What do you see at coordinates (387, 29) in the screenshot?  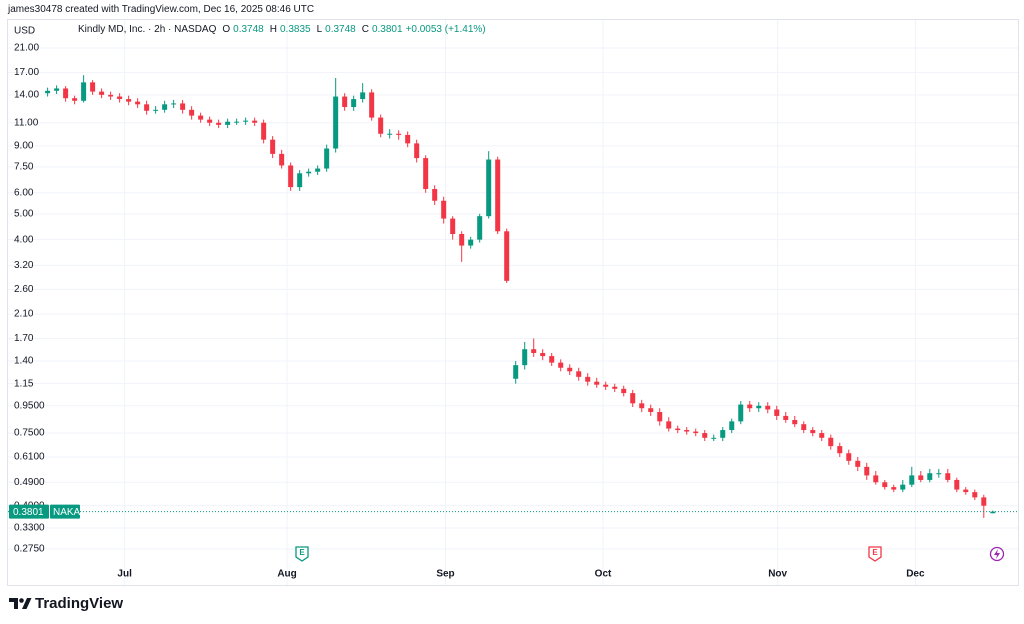 I see `ohlc-value: 0.3801` at bounding box center [387, 29].